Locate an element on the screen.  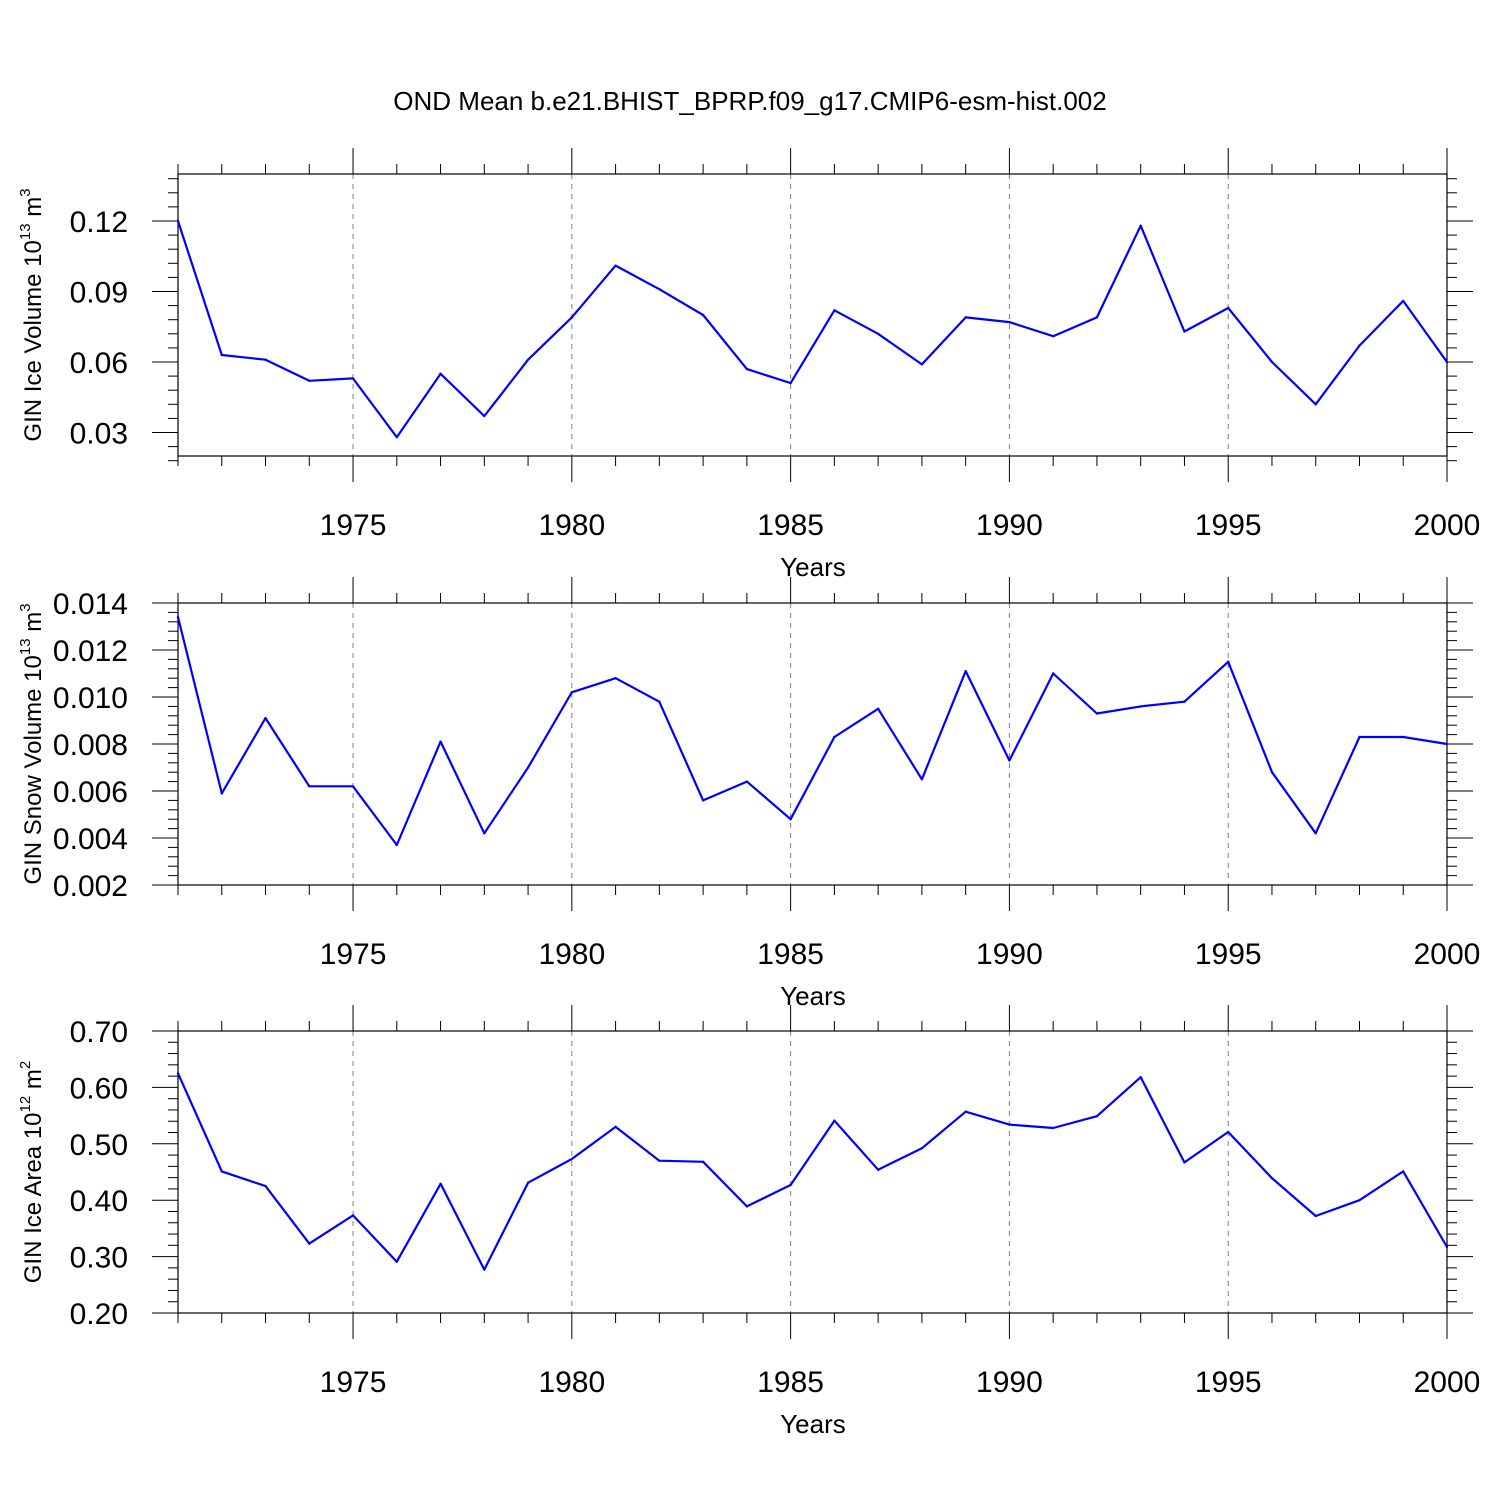
y-axis-label-part: 2 is located at coordinates (25, 1065).